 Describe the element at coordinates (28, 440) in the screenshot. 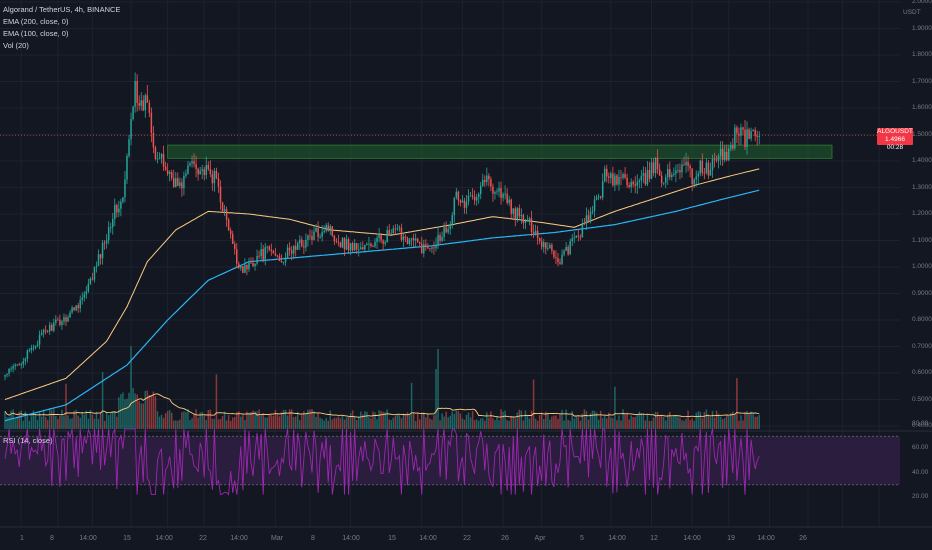

I see `rsi-legend: RSI (14, close)` at that location.